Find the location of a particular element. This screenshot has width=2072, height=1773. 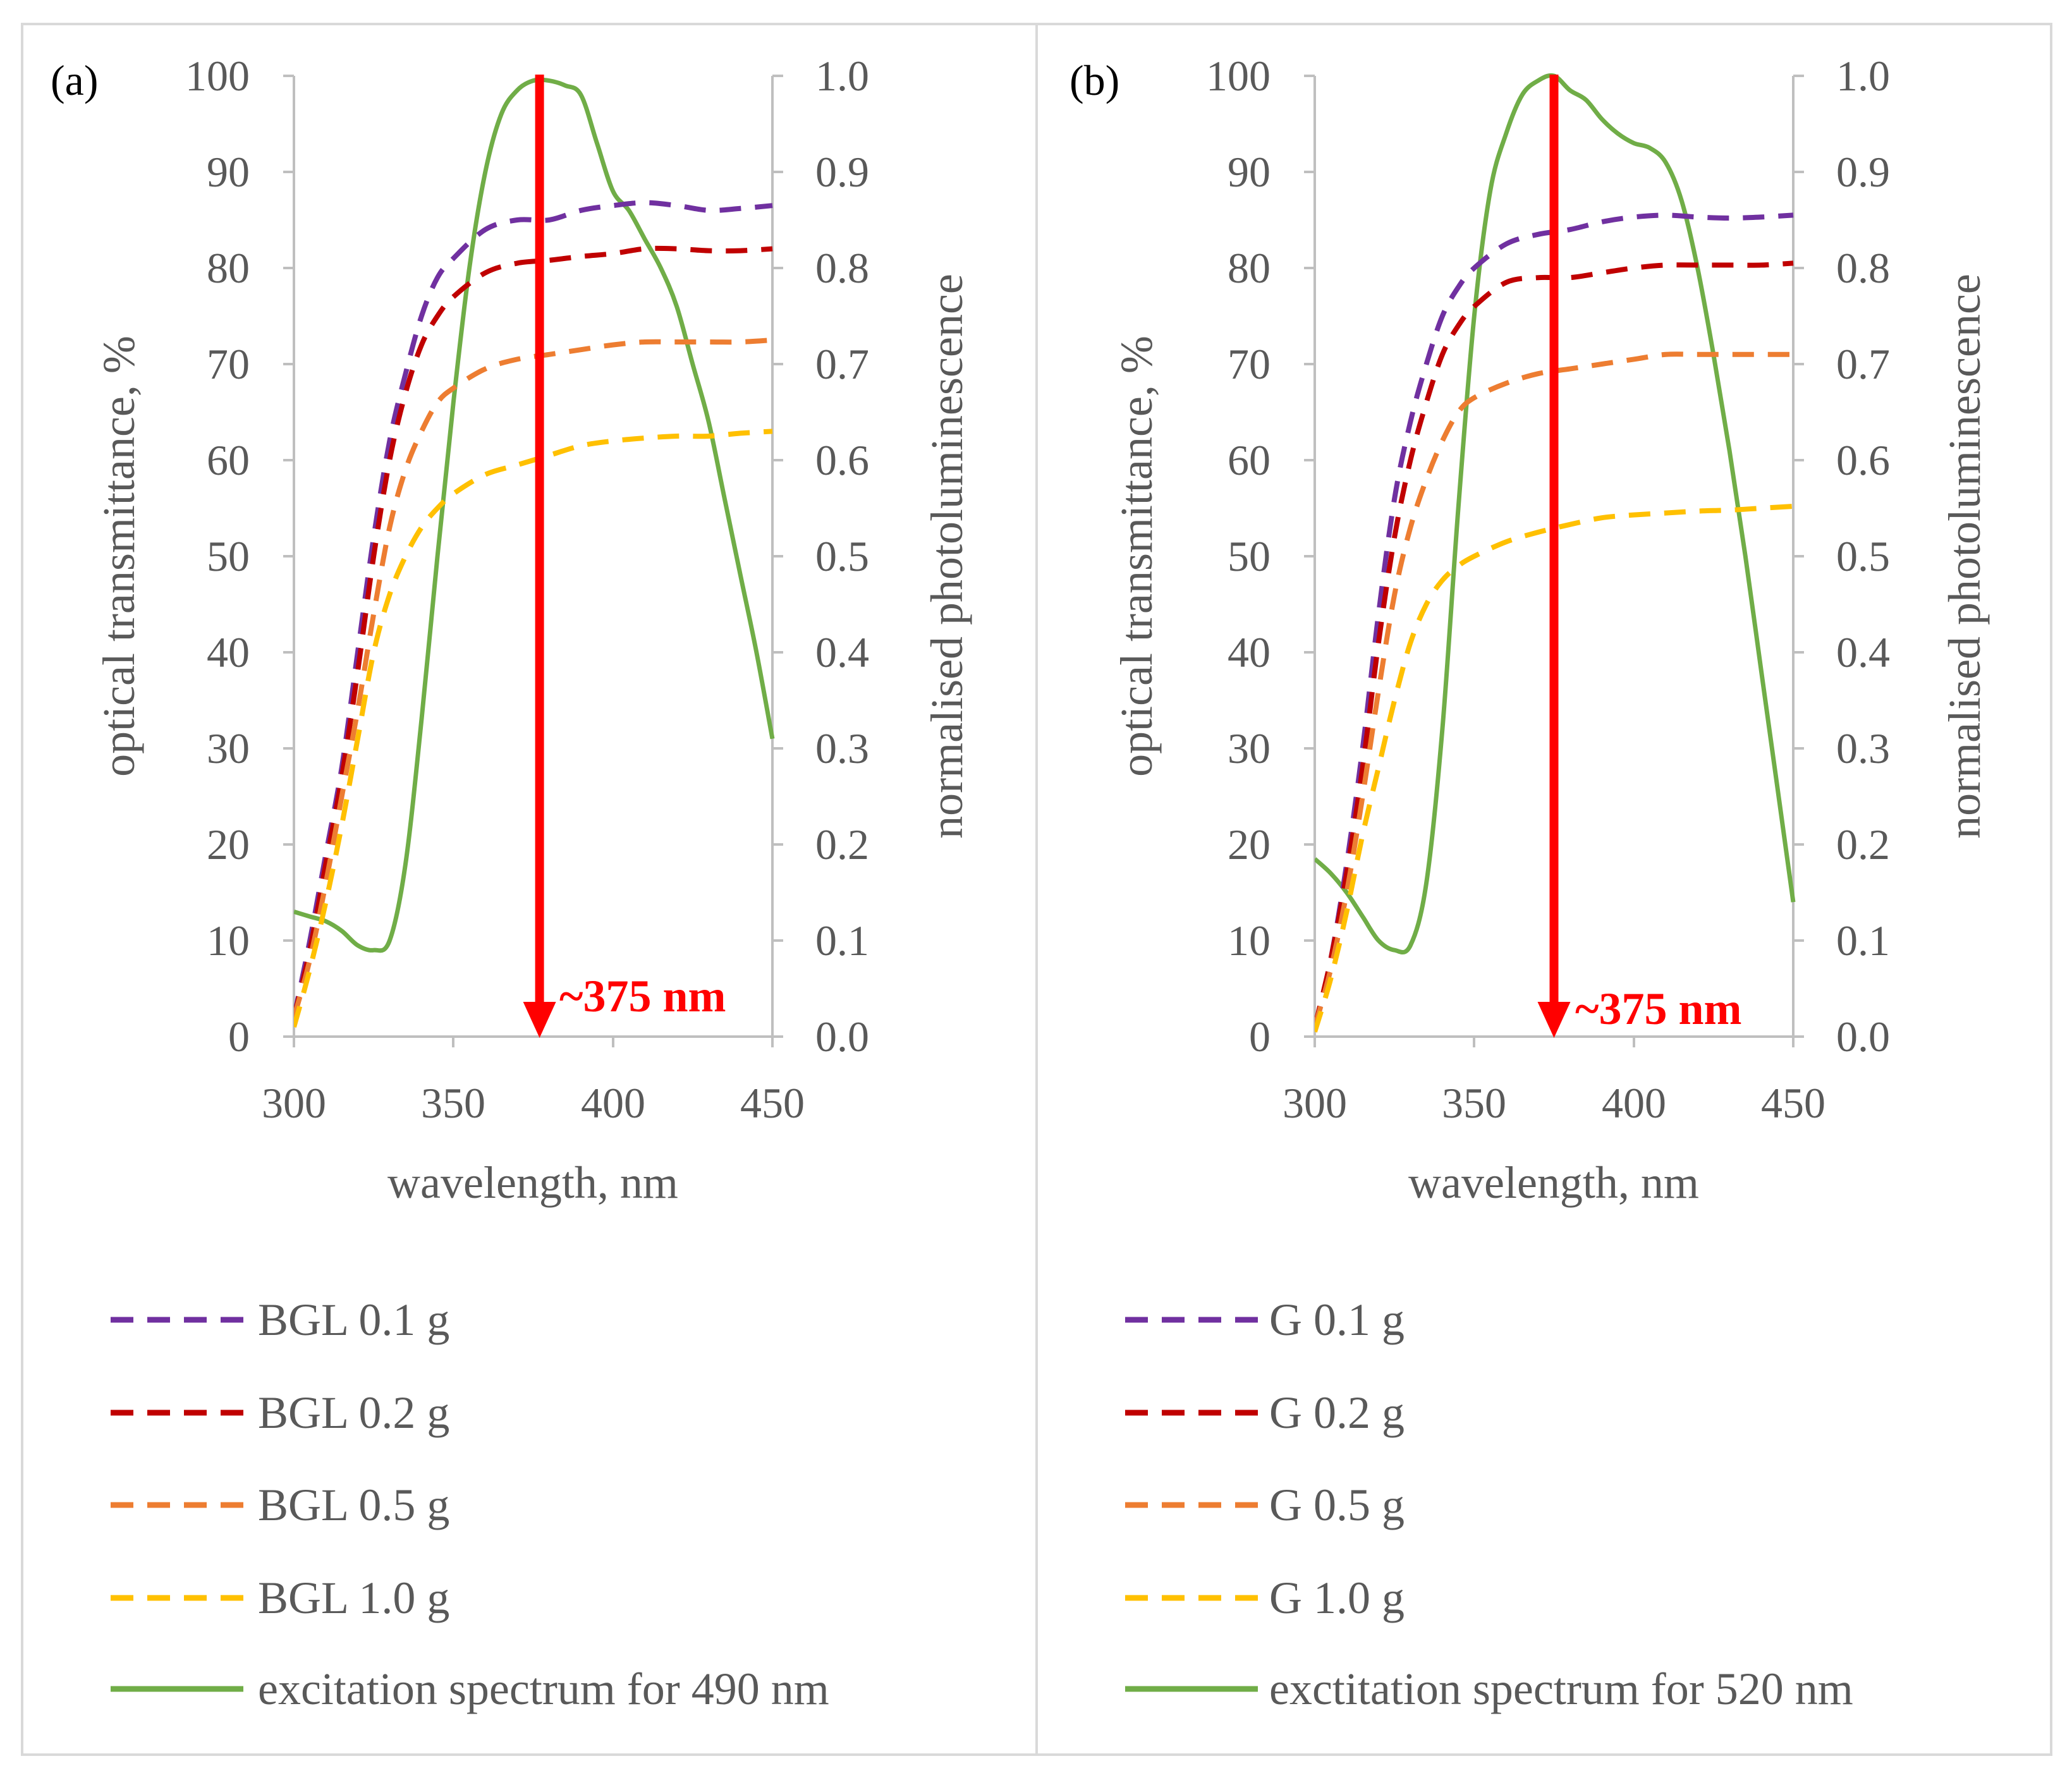

ytick-label-a-7: 70 is located at coordinates (228, 364).